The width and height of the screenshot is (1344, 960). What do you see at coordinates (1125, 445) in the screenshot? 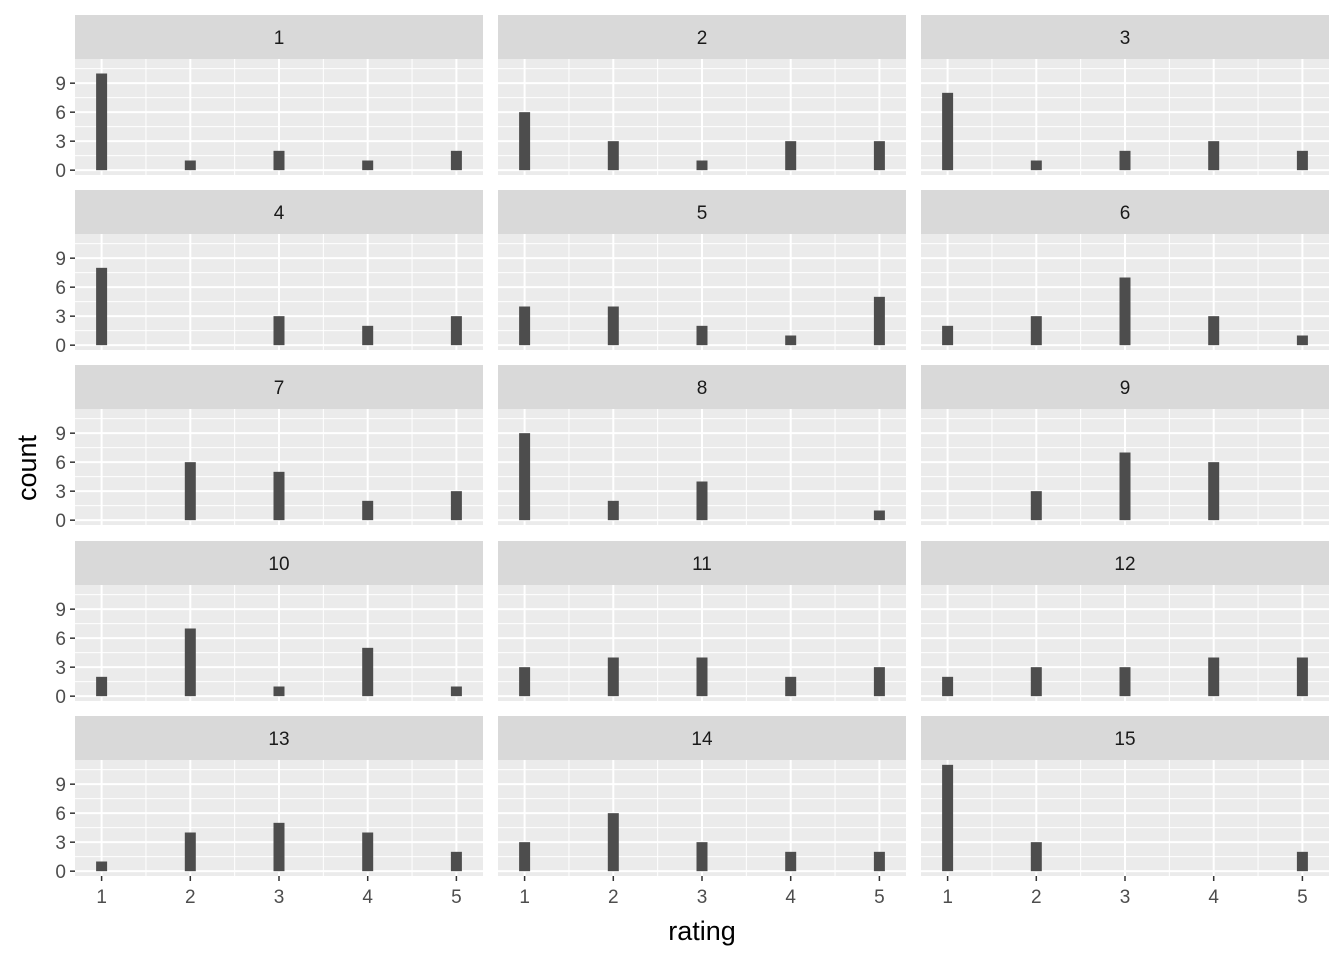
I see `facet-9: 9` at bounding box center [1125, 445].